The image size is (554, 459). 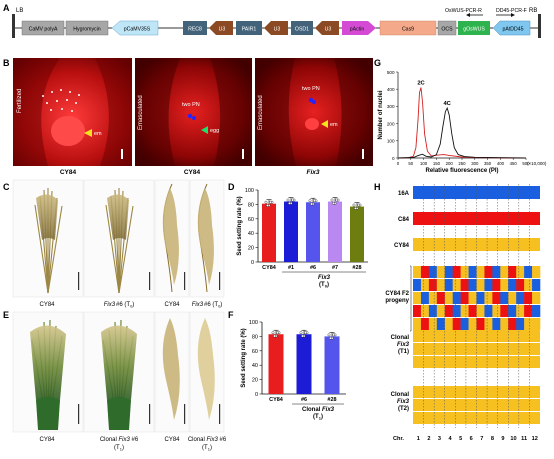 I want to click on chr-label: 6, so click(x=471, y=439).